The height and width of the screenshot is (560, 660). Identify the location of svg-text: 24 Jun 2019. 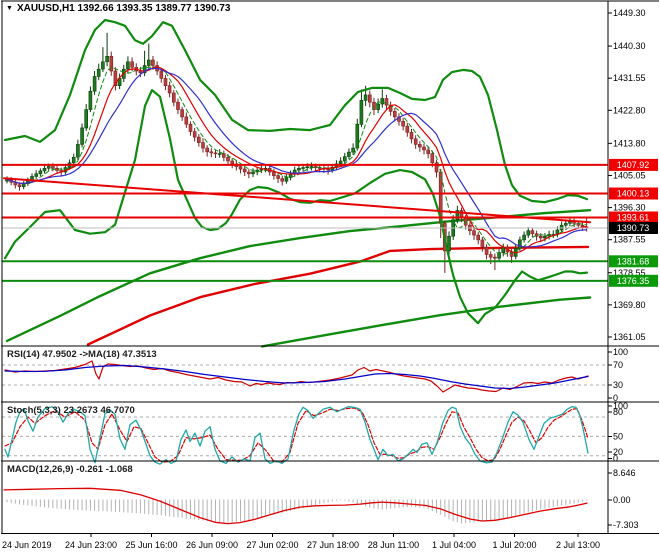
(27, 545).